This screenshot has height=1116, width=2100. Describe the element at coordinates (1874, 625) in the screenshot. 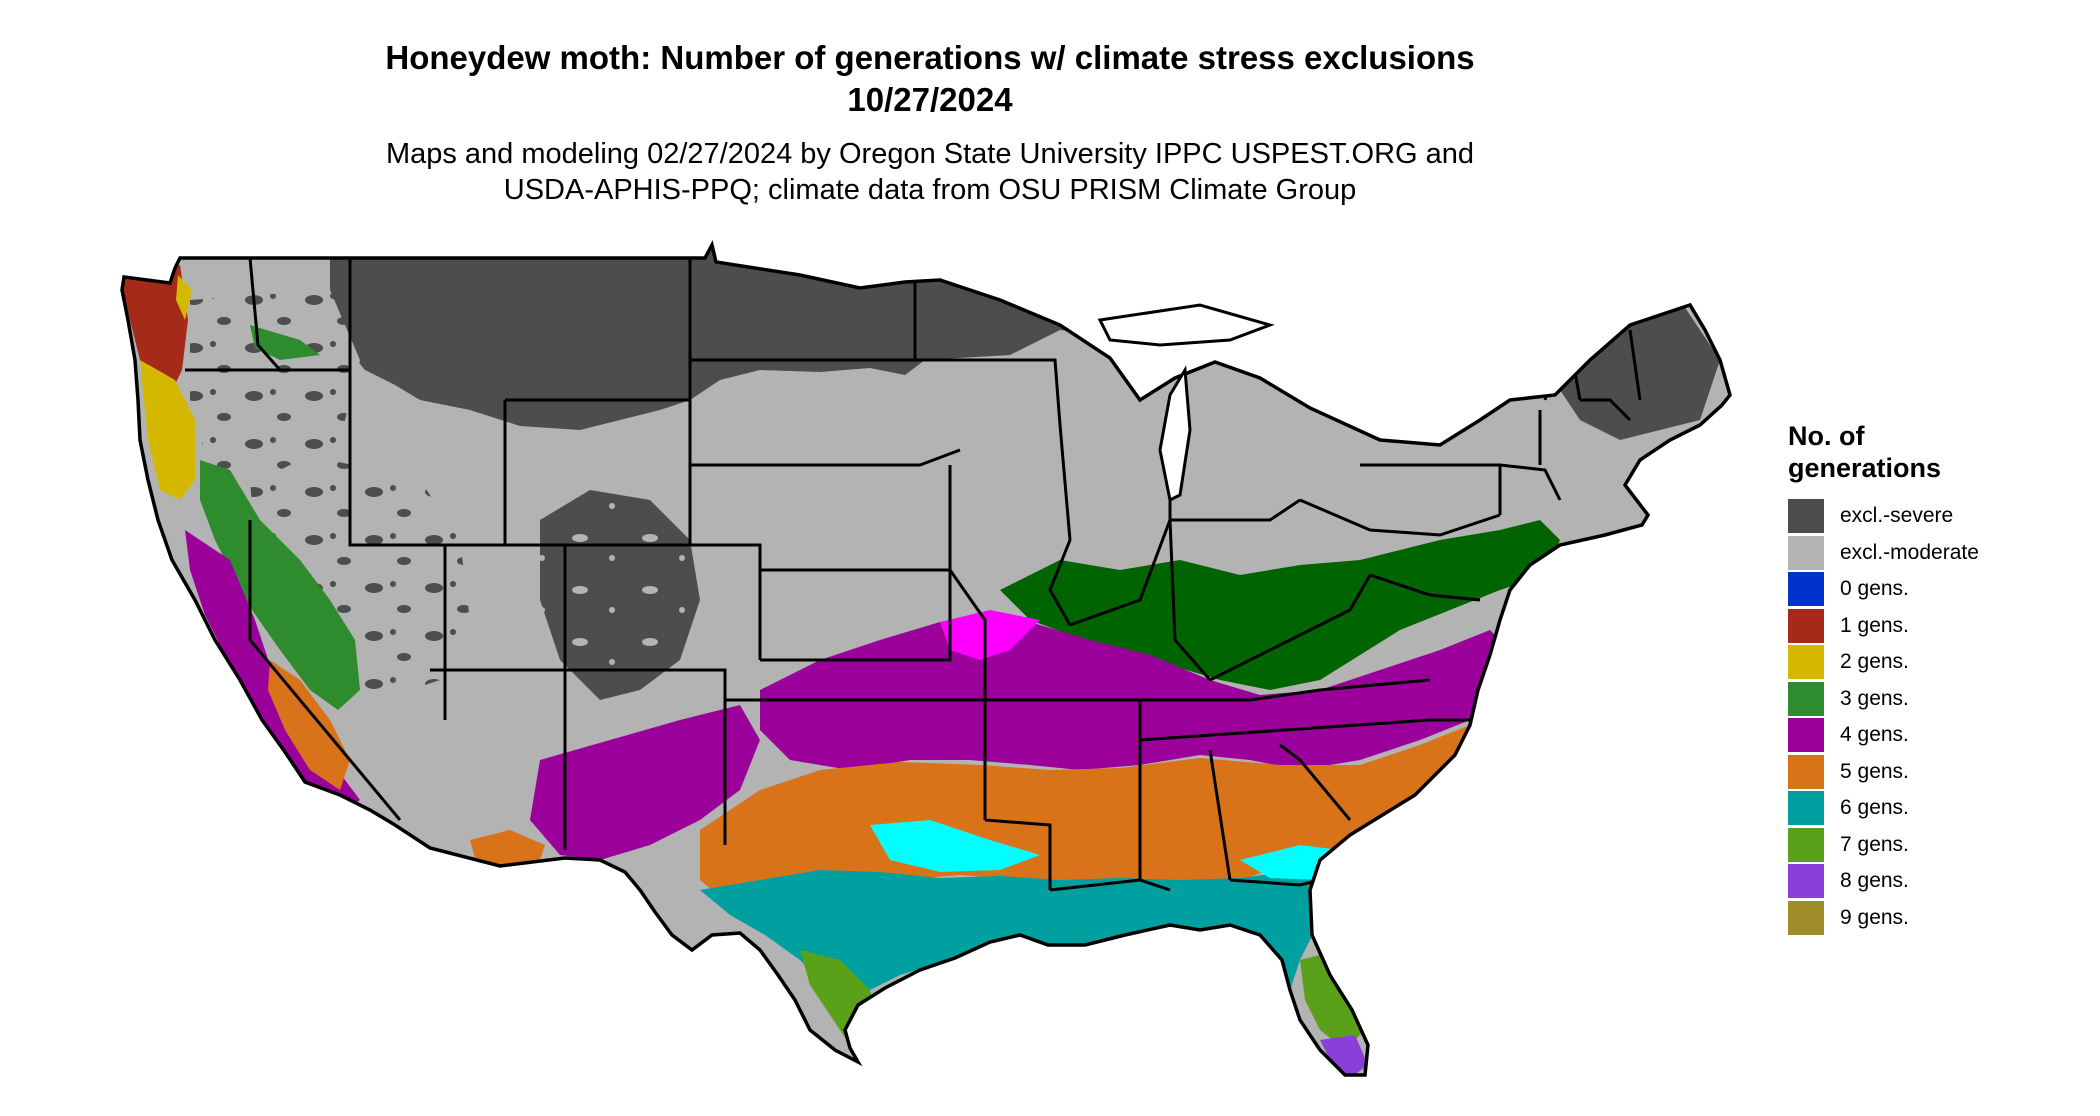

I see `legend-label: 1 gens.` at that location.